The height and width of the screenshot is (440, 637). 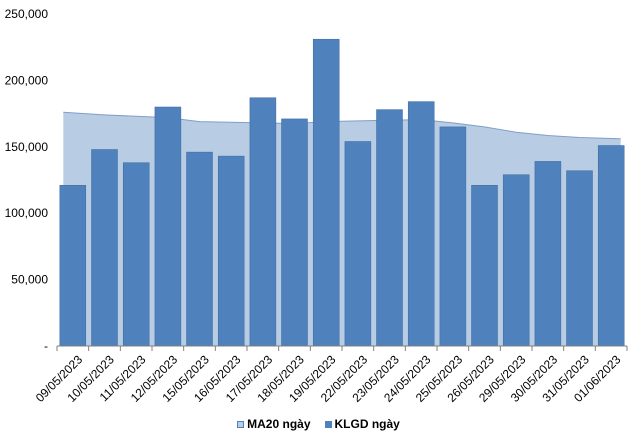 I want to click on legend-label-klgd: KLGD ngày, so click(x=367, y=424).